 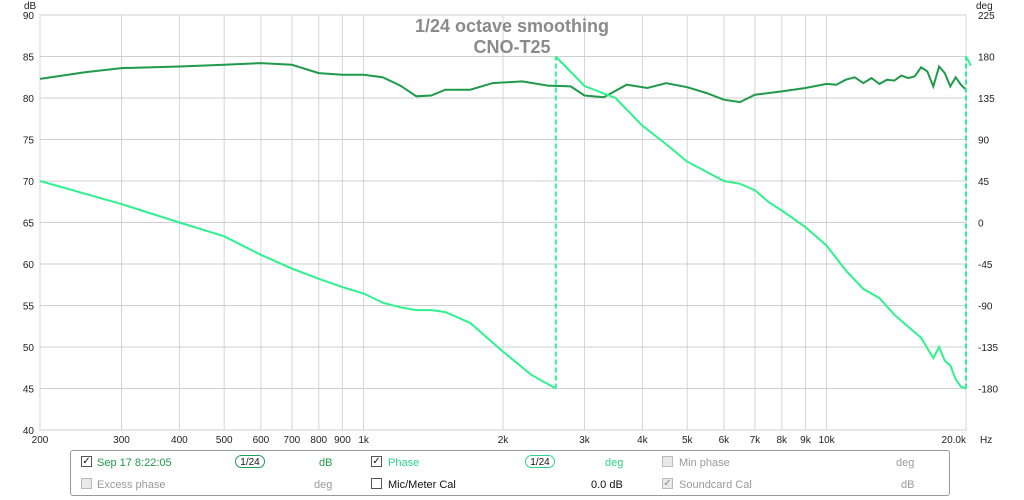 I want to click on x-axis-tick-label: 400, so click(x=179, y=440).